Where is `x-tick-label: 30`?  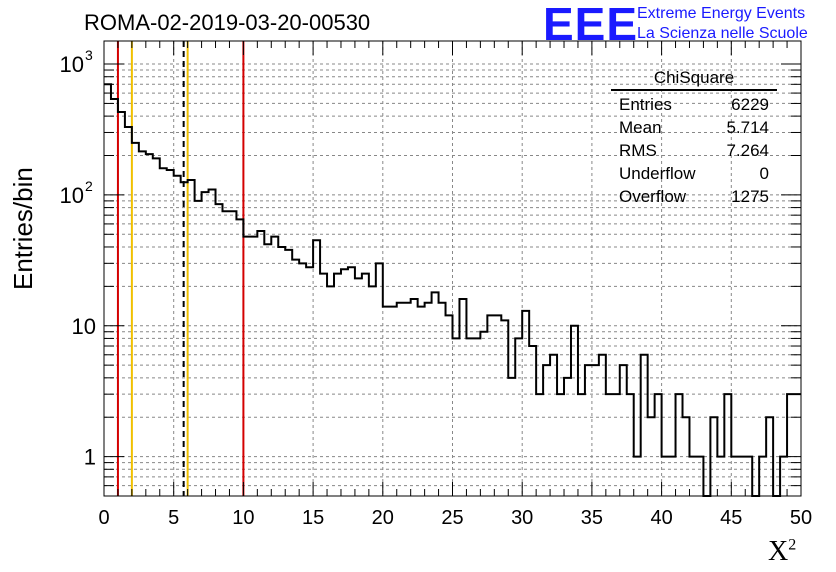
x-tick-label: 30 is located at coordinates (522, 518).